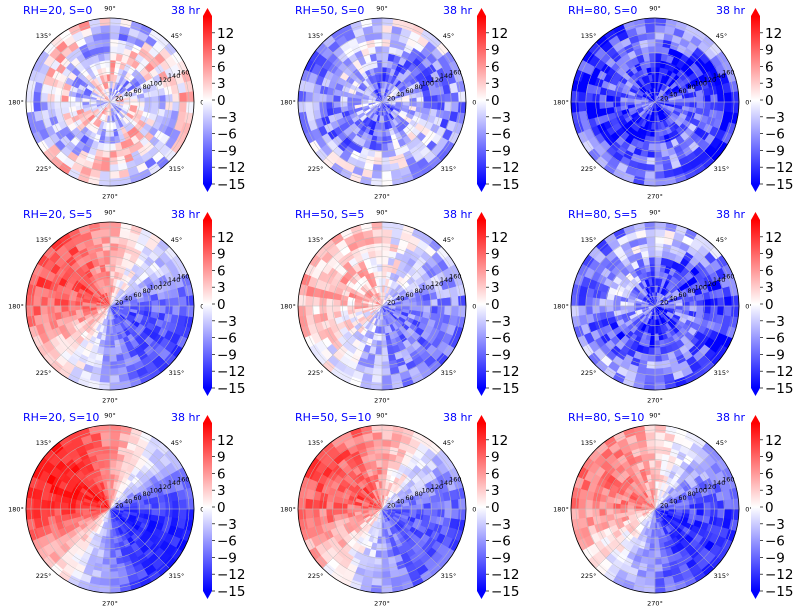 This screenshot has width=795, height=612. Describe the element at coordinates (174, 76) in the screenshot. I see `radial-tick-label: 140` at that location.